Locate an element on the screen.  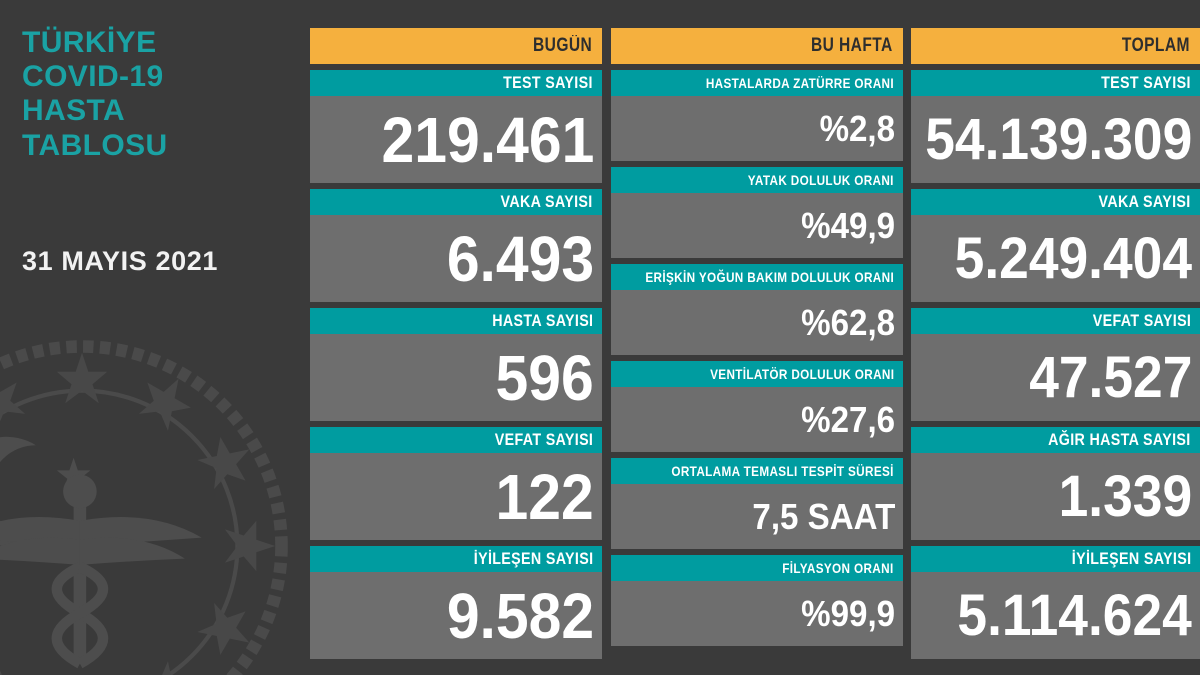
stat-value-text: 9.582 is located at coordinates (520, 615).